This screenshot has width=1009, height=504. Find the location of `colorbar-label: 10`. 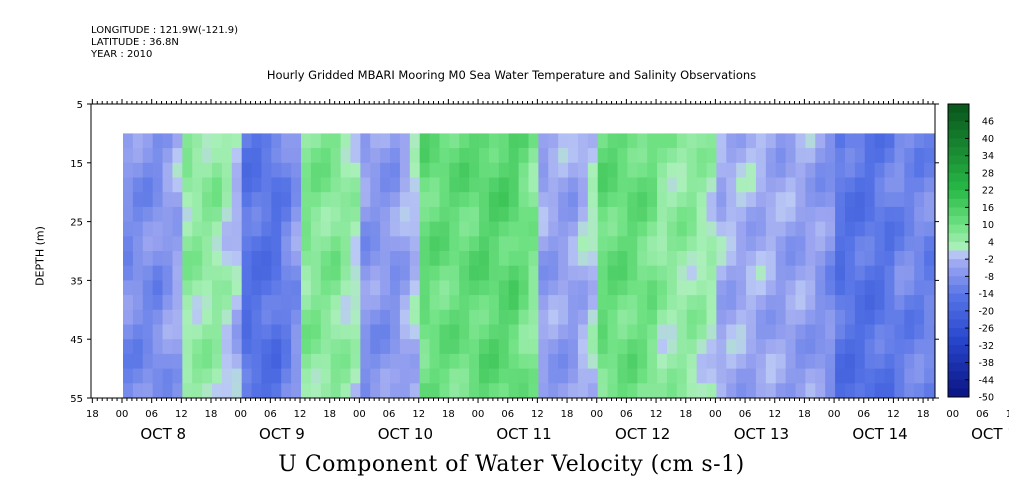

colorbar-label: 10 is located at coordinates (988, 225).